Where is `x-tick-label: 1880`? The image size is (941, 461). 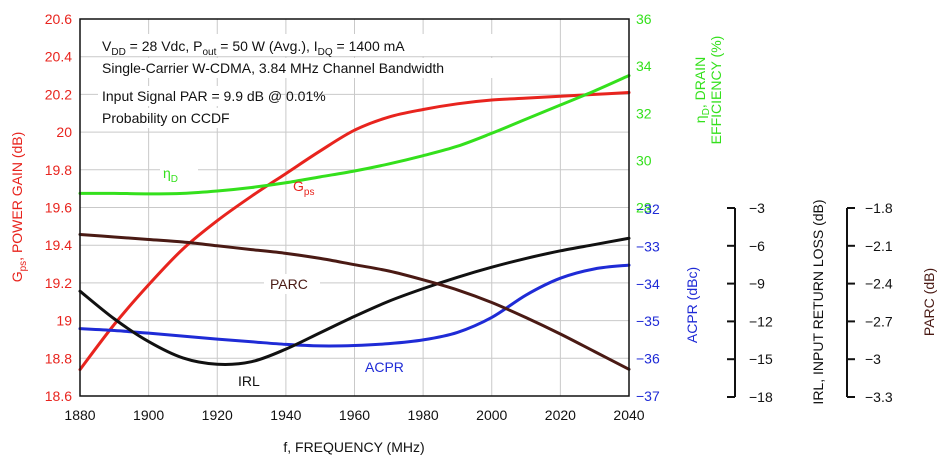
x-tick-label: 1880 is located at coordinates (79, 415).